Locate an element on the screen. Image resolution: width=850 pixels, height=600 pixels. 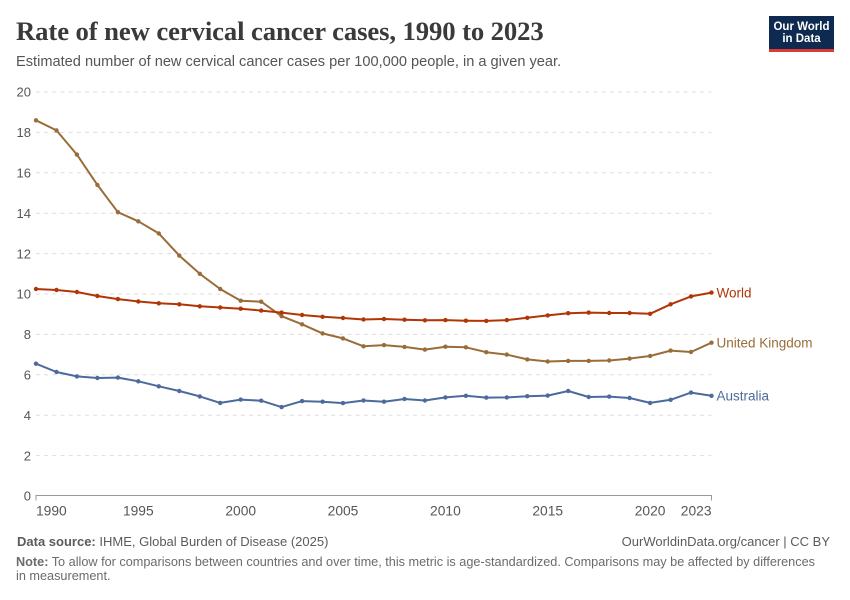
svg-text: 2023 is located at coordinates (696, 511).